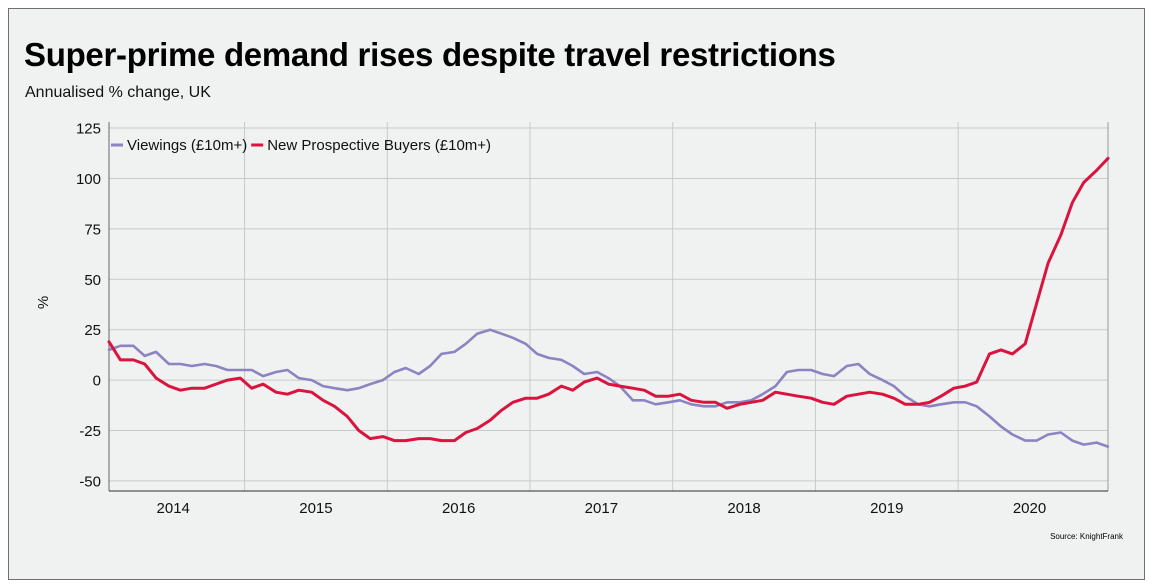  Describe the element at coordinates (92, 229) in the screenshot. I see `y-tick-label: 75` at that location.